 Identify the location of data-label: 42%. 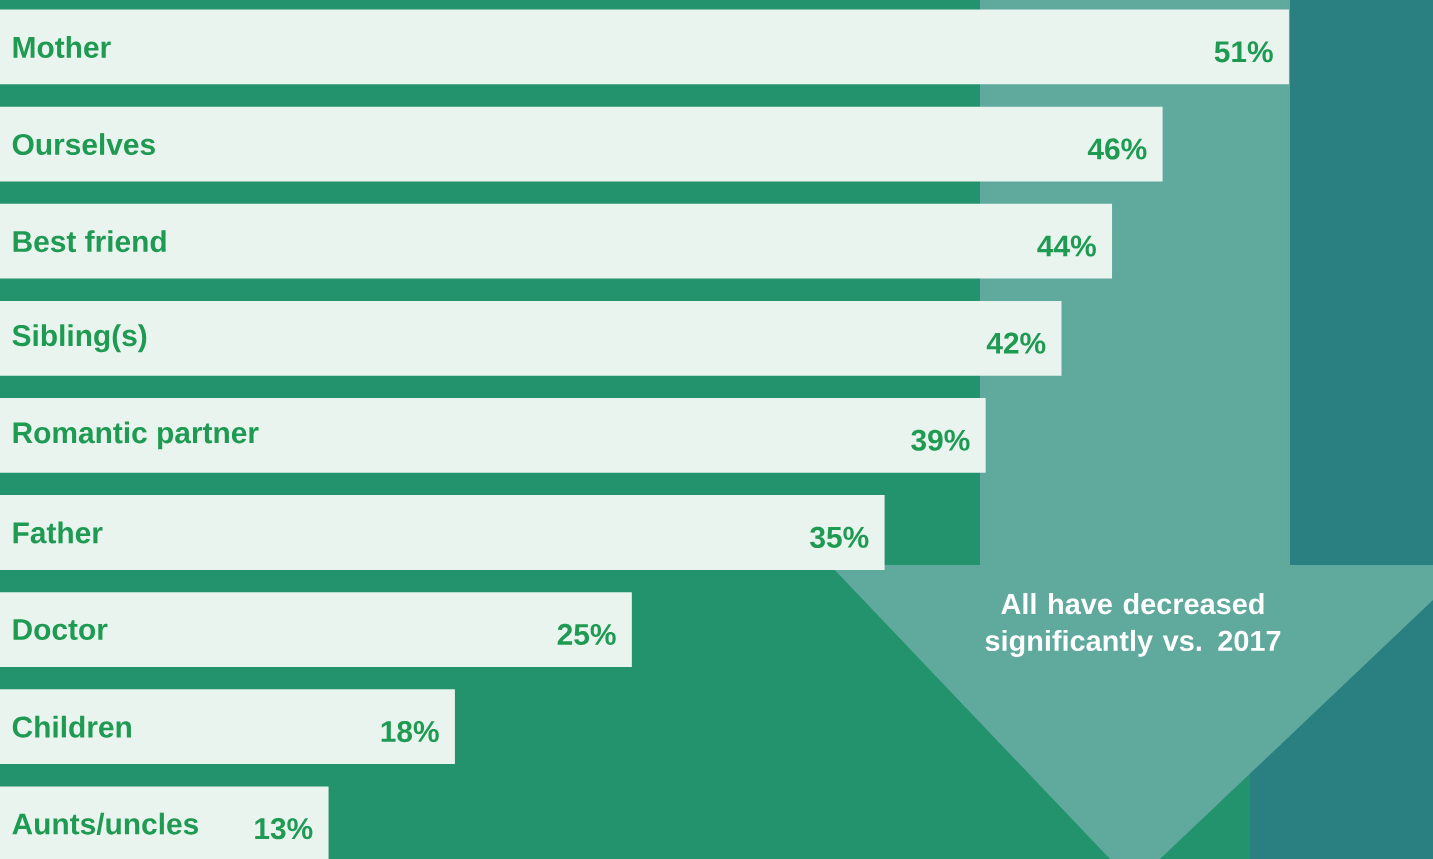
(1016, 343).